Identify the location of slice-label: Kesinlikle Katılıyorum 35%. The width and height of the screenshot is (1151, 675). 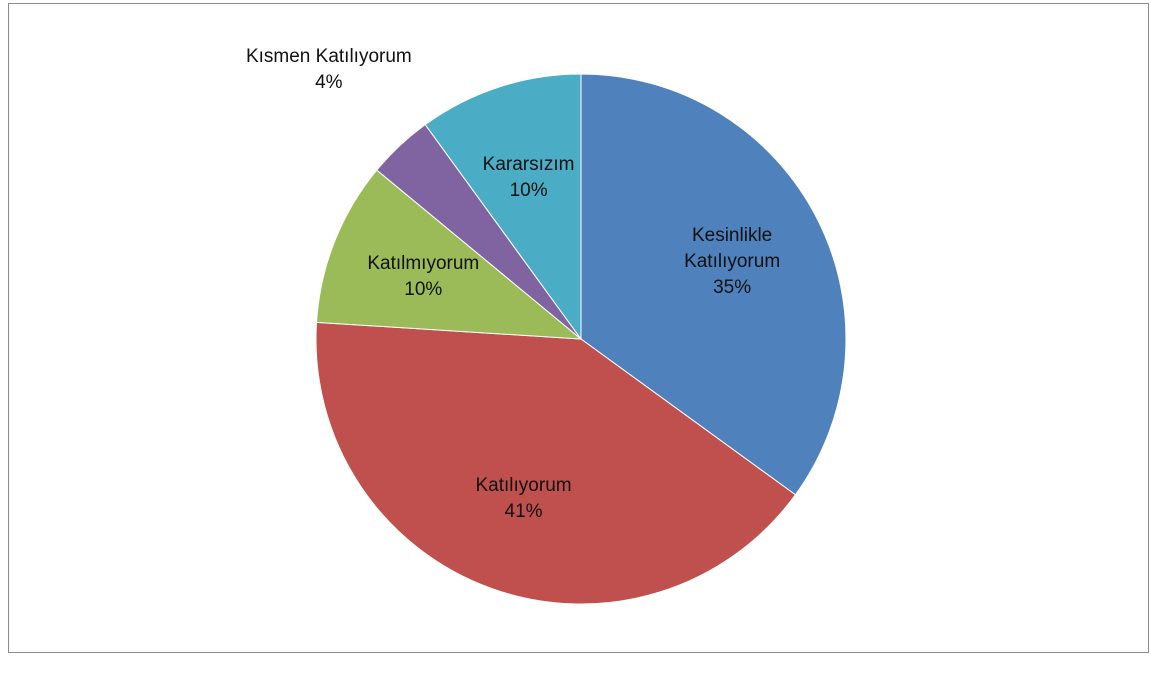
(732, 262).